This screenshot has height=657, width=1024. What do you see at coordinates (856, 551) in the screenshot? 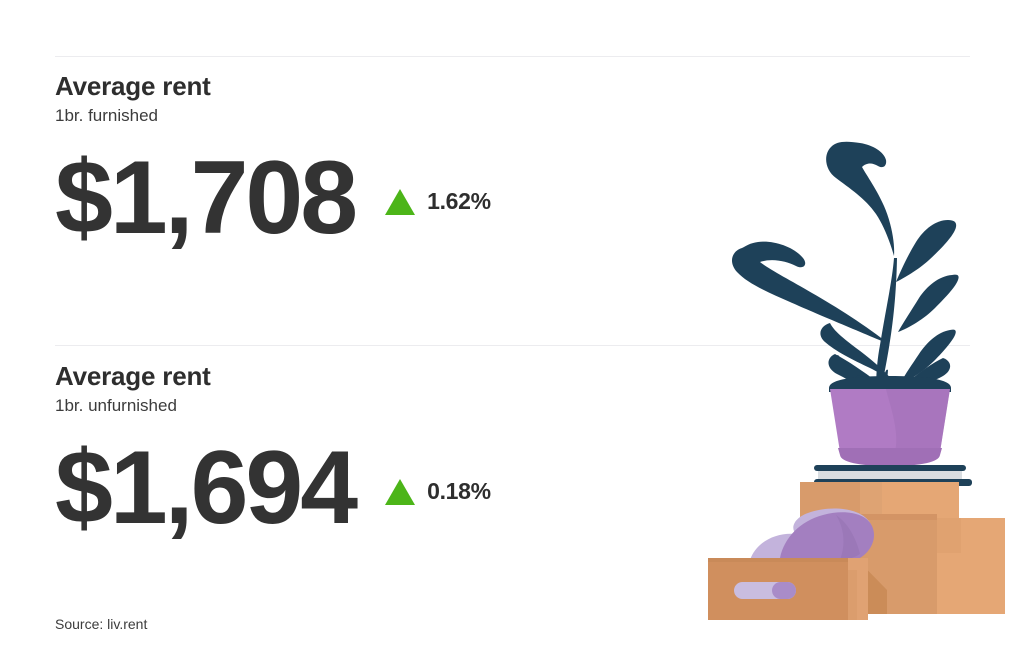
I see `moving-boxes` at bounding box center [856, 551].